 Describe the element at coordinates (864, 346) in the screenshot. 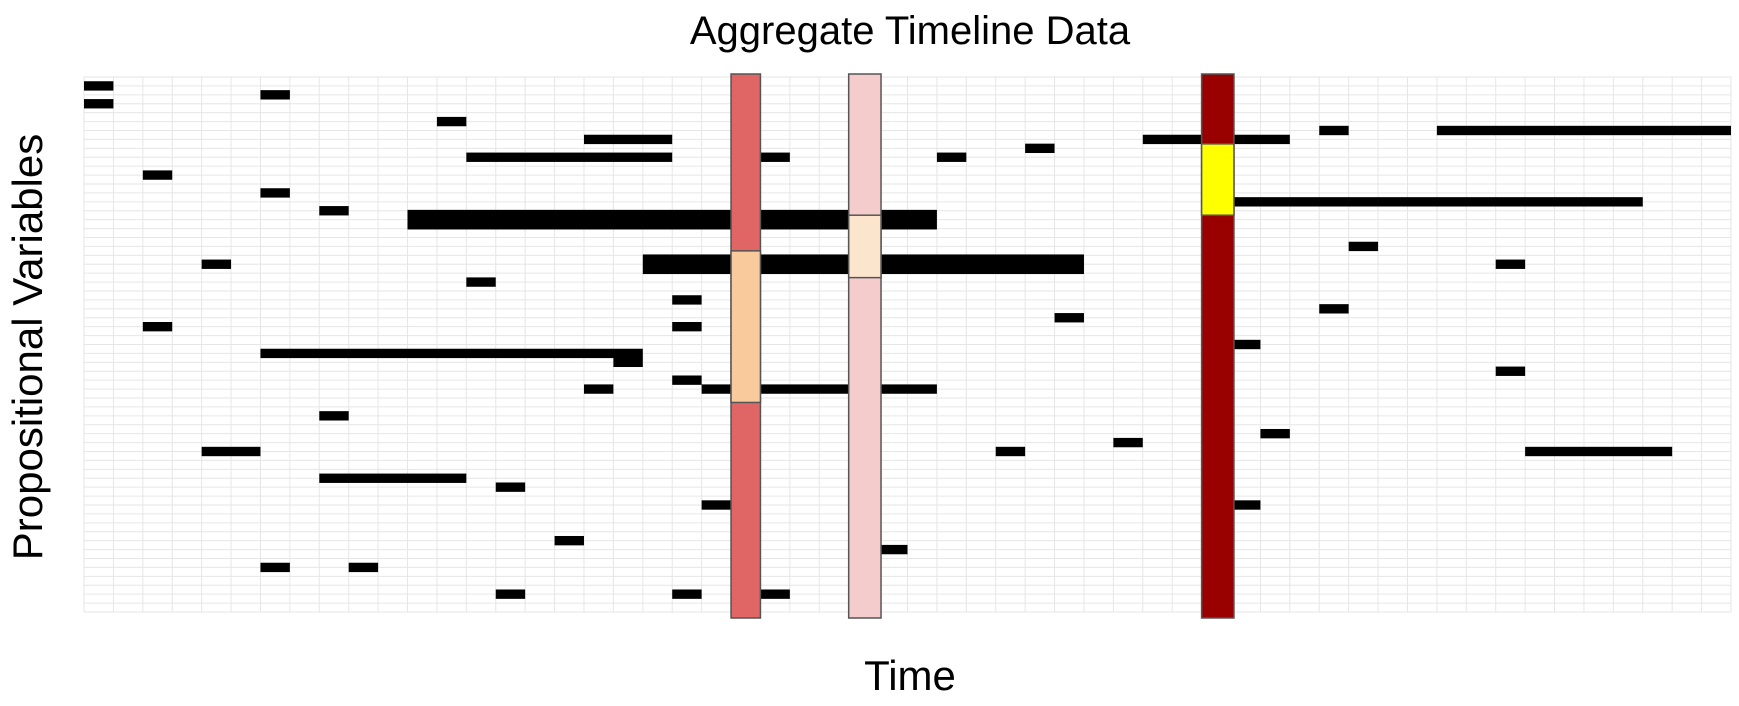

I see `vertical-band` at that location.